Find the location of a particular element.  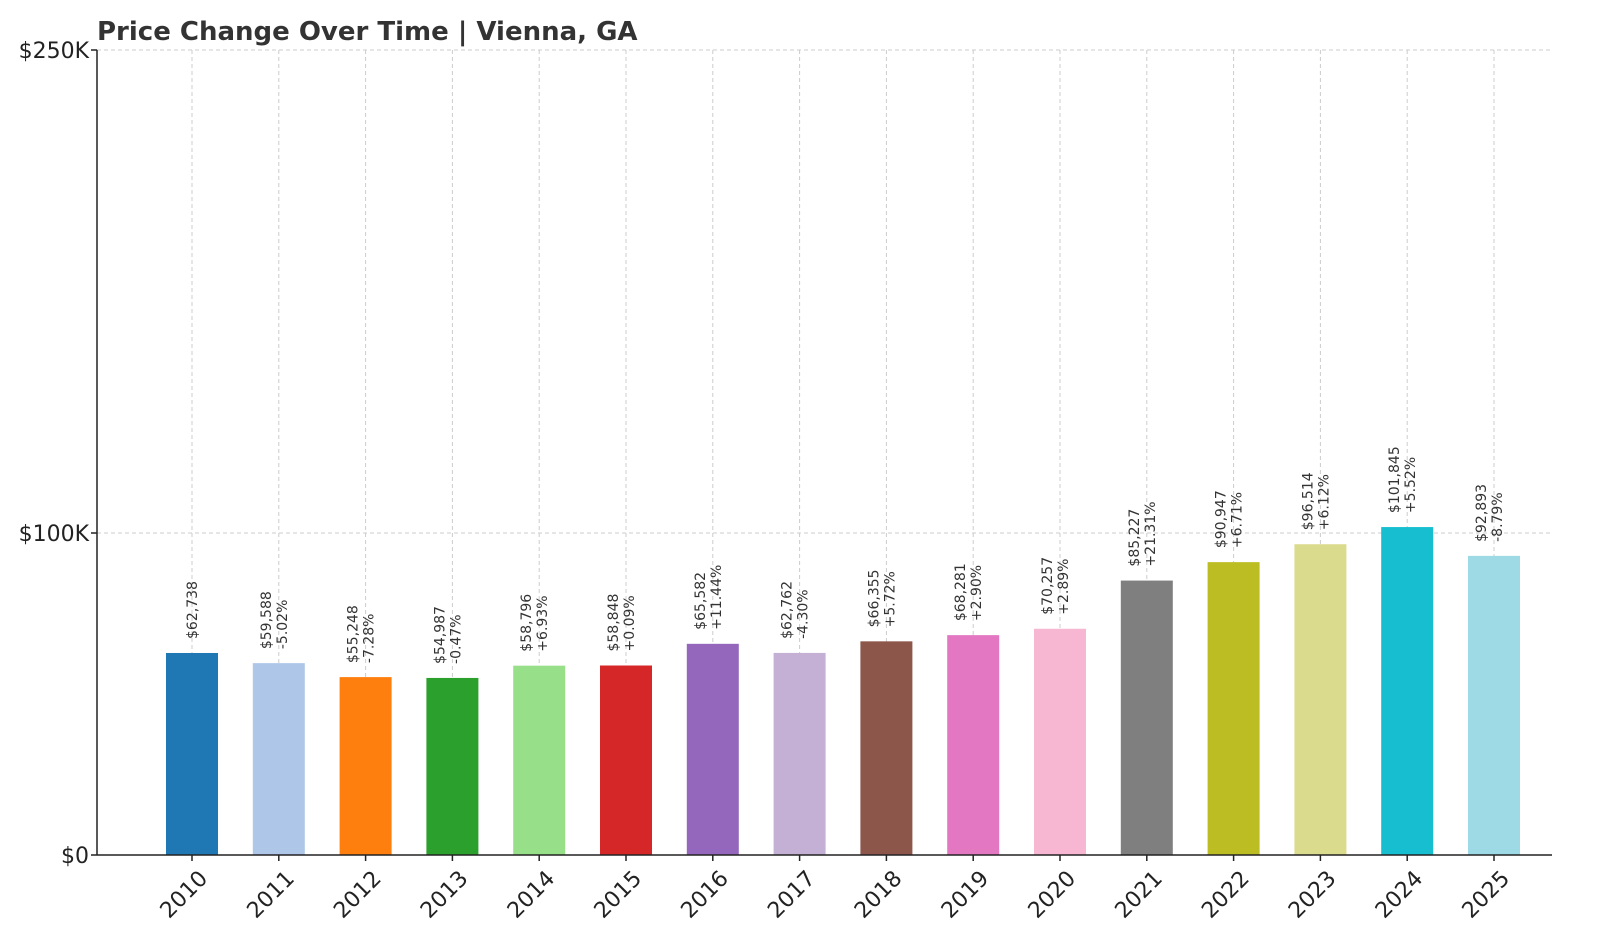

change-label: -5.02% is located at coordinates (283, 625).